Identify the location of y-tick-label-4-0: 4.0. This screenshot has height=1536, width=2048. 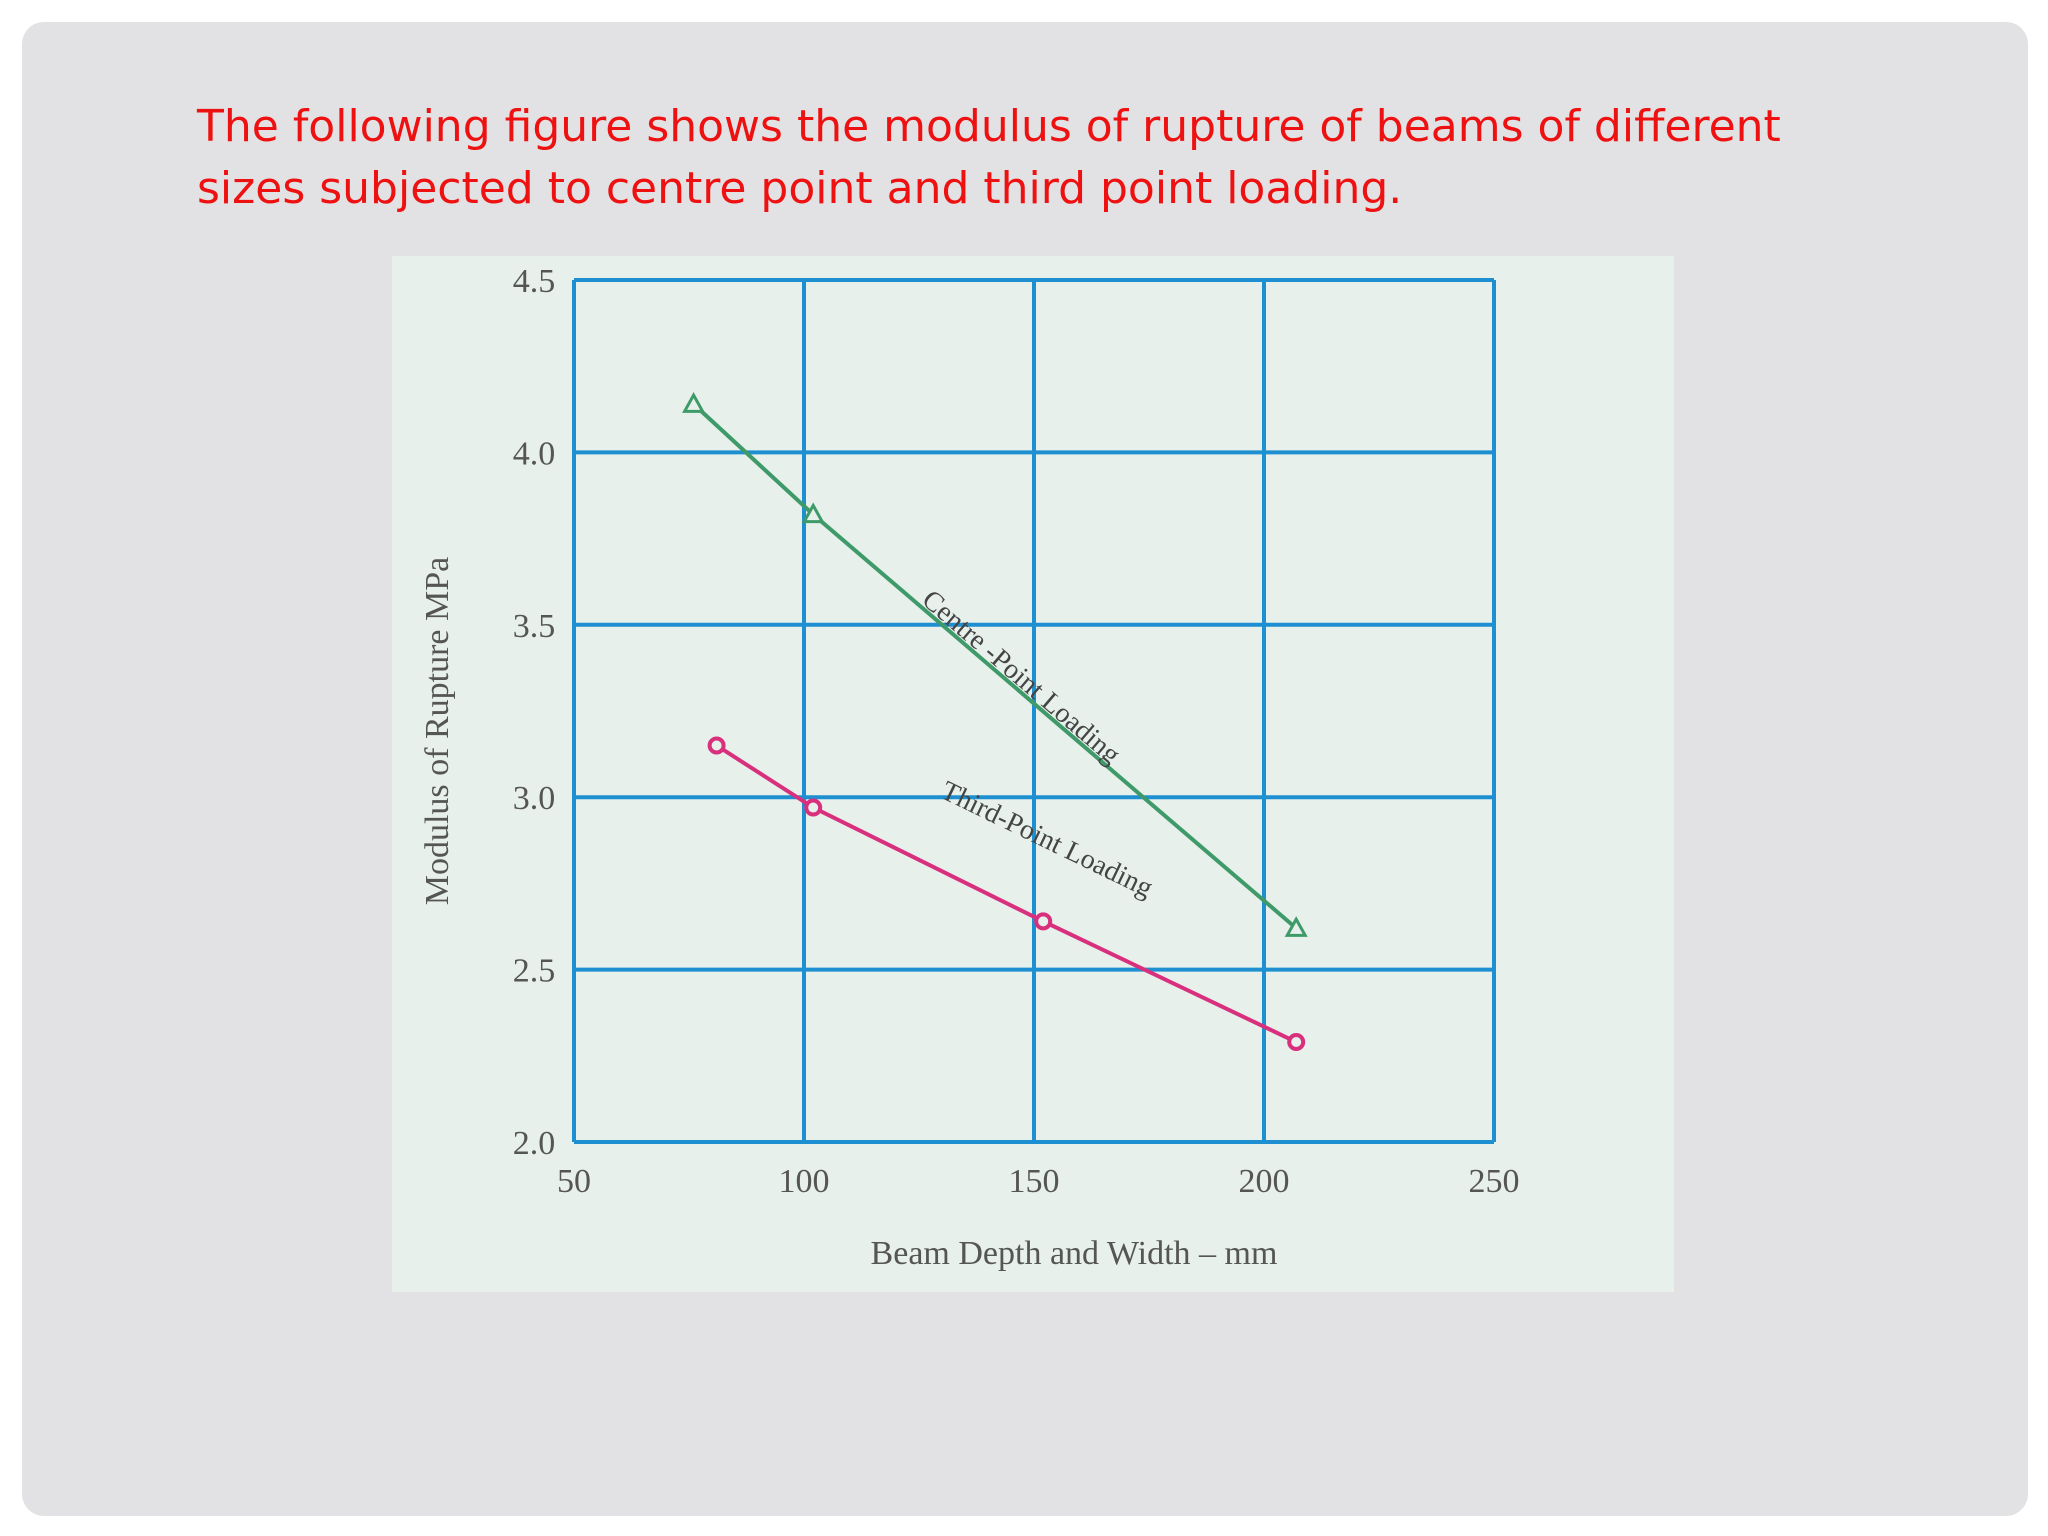
(534, 453).